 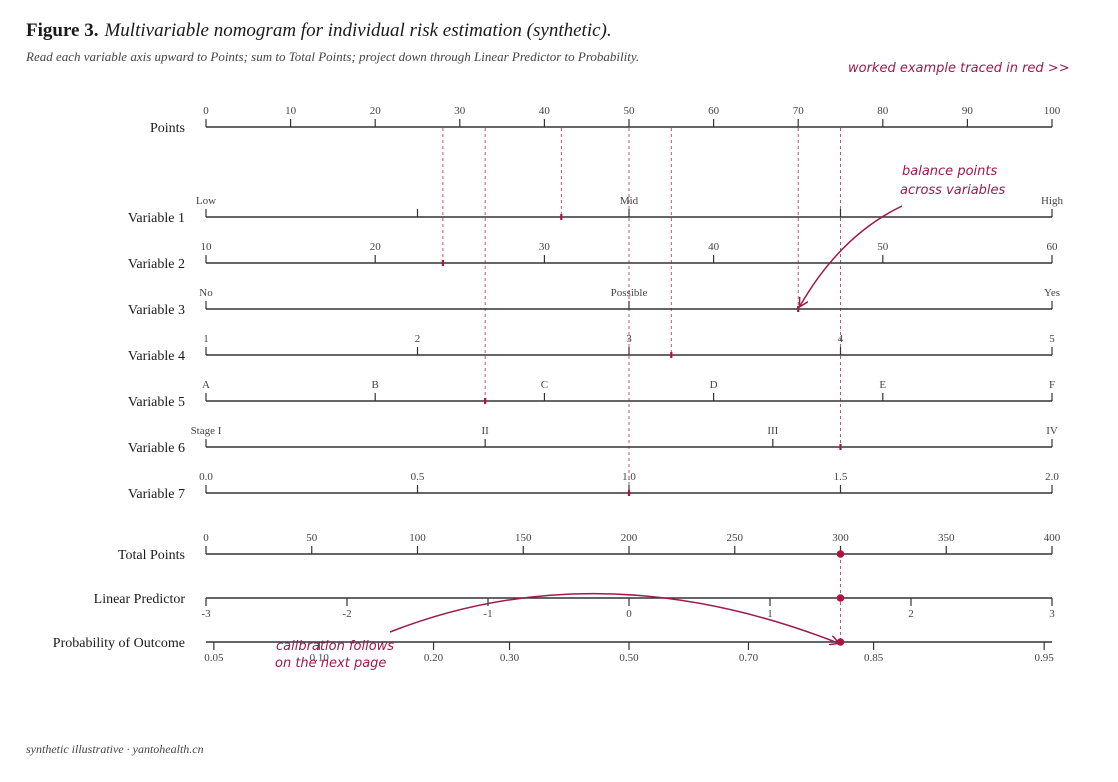 I want to click on points-tick-label: 80, so click(x=883, y=111).